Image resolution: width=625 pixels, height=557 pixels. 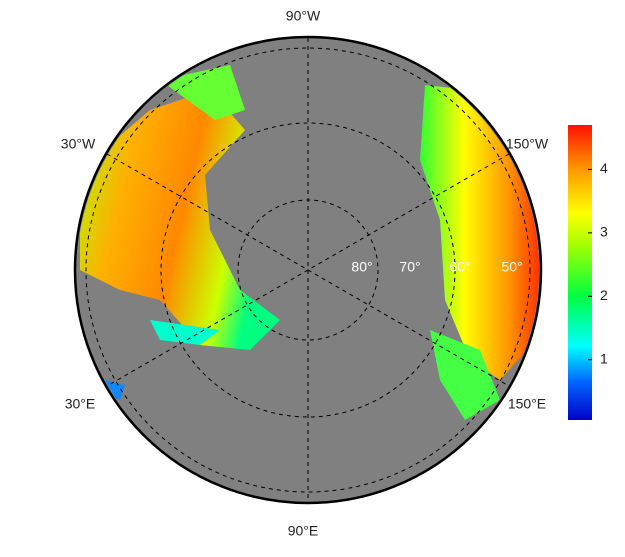 What do you see at coordinates (180, 220) in the screenshot?
I see `field-atlantic` at bounding box center [180, 220].